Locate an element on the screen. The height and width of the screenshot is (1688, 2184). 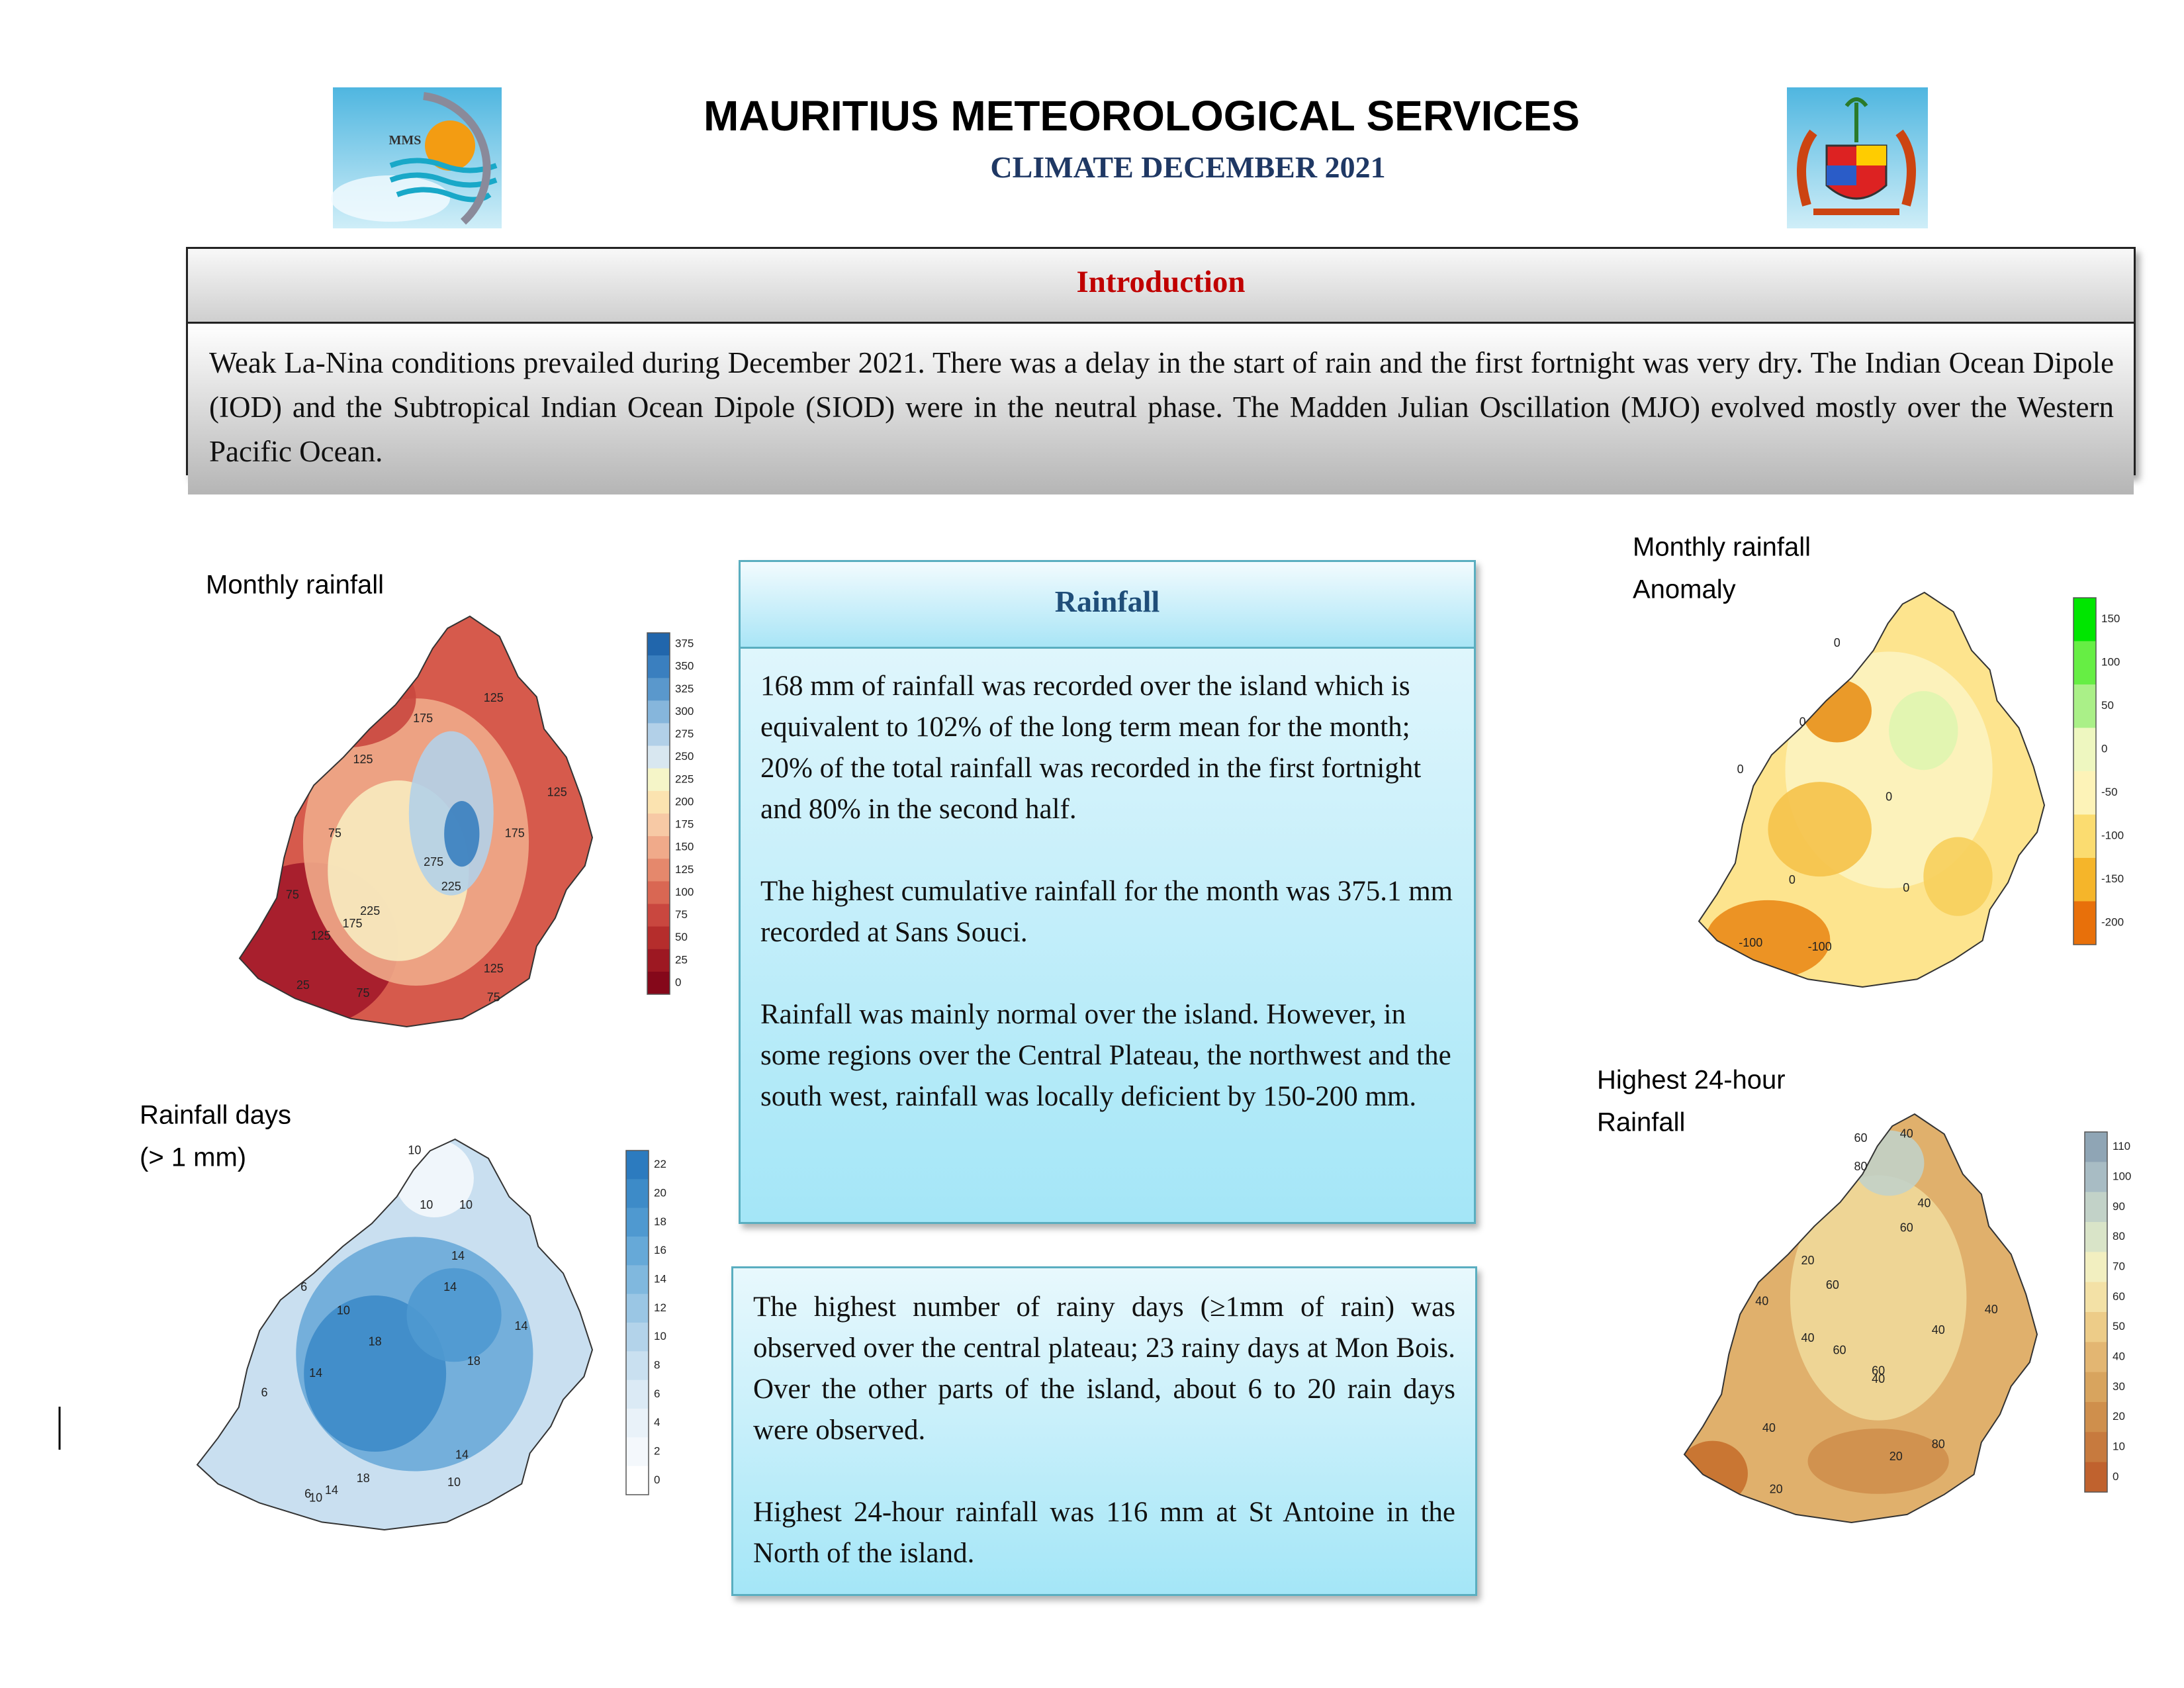
colorbar-label: 200 is located at coordinates (684, 801).